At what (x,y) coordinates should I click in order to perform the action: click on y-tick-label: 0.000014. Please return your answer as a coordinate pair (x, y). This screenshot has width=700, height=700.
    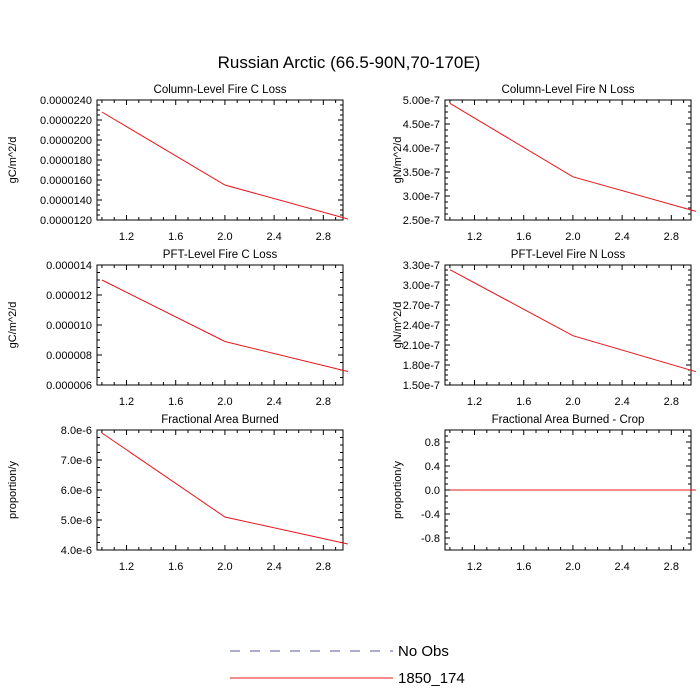
    Looking at the image, I should click on (69, 266).